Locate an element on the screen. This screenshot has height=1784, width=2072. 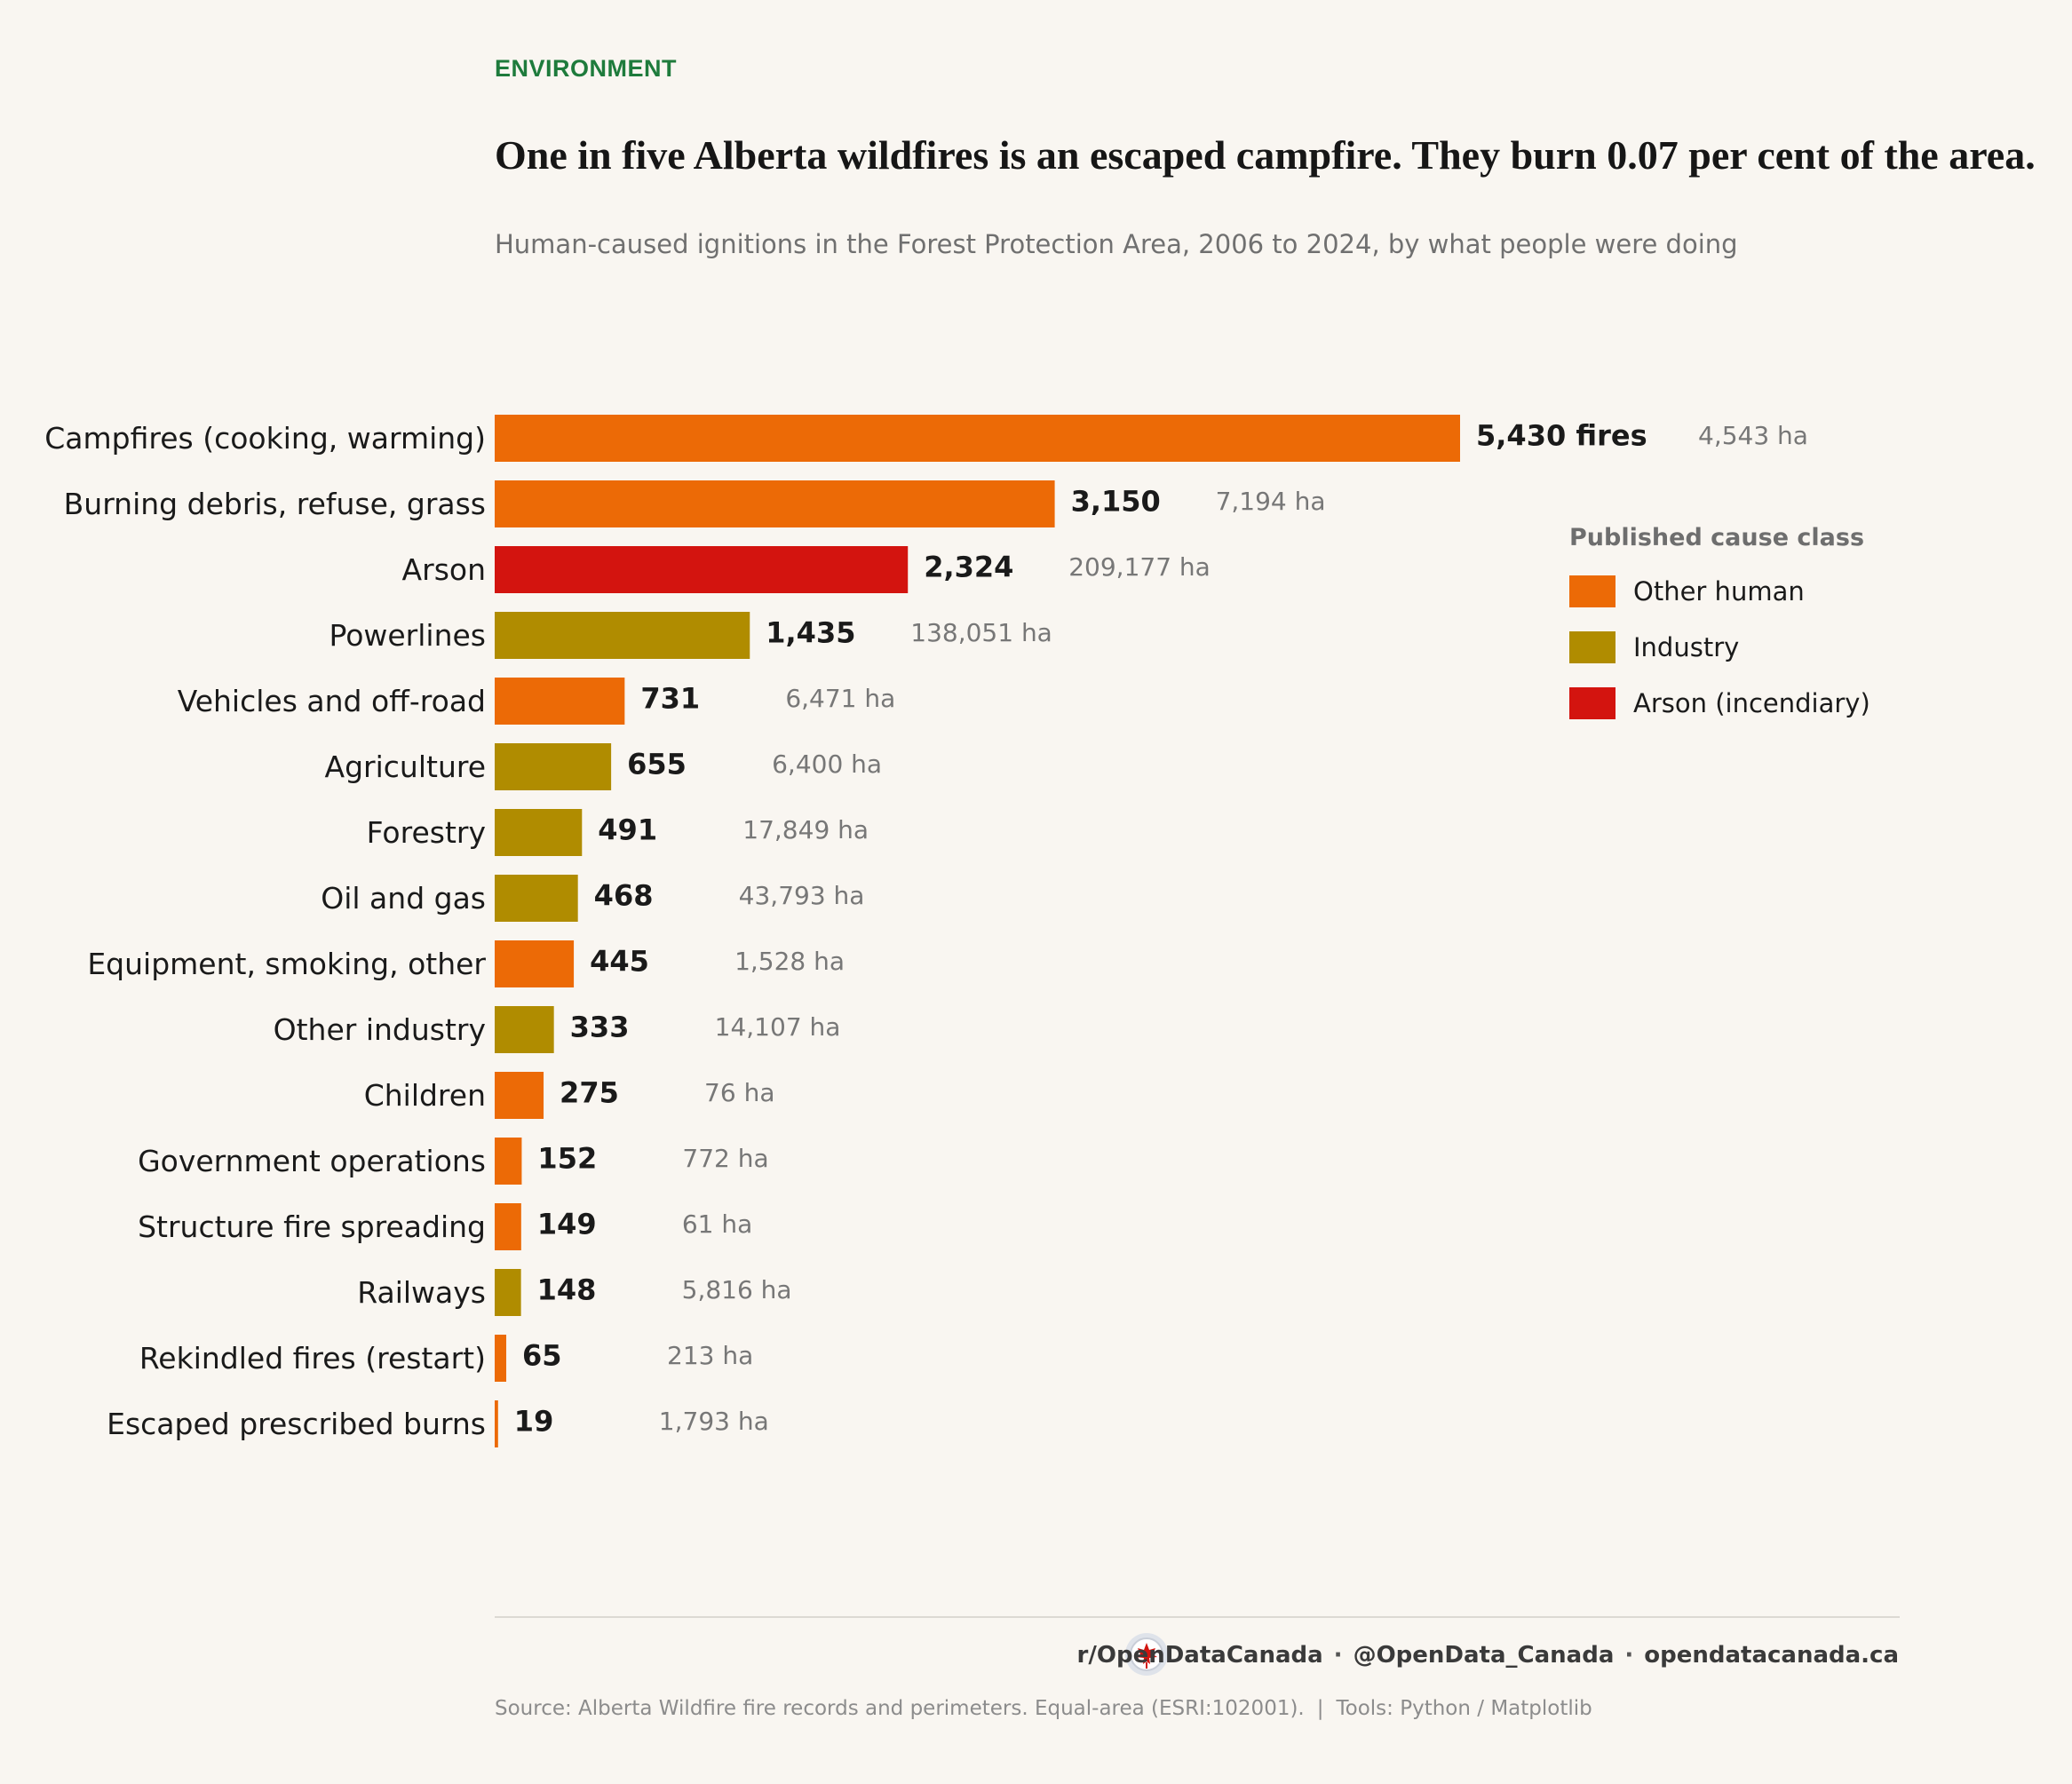
legend-label: Other human is located at coordinates (1719, 591).